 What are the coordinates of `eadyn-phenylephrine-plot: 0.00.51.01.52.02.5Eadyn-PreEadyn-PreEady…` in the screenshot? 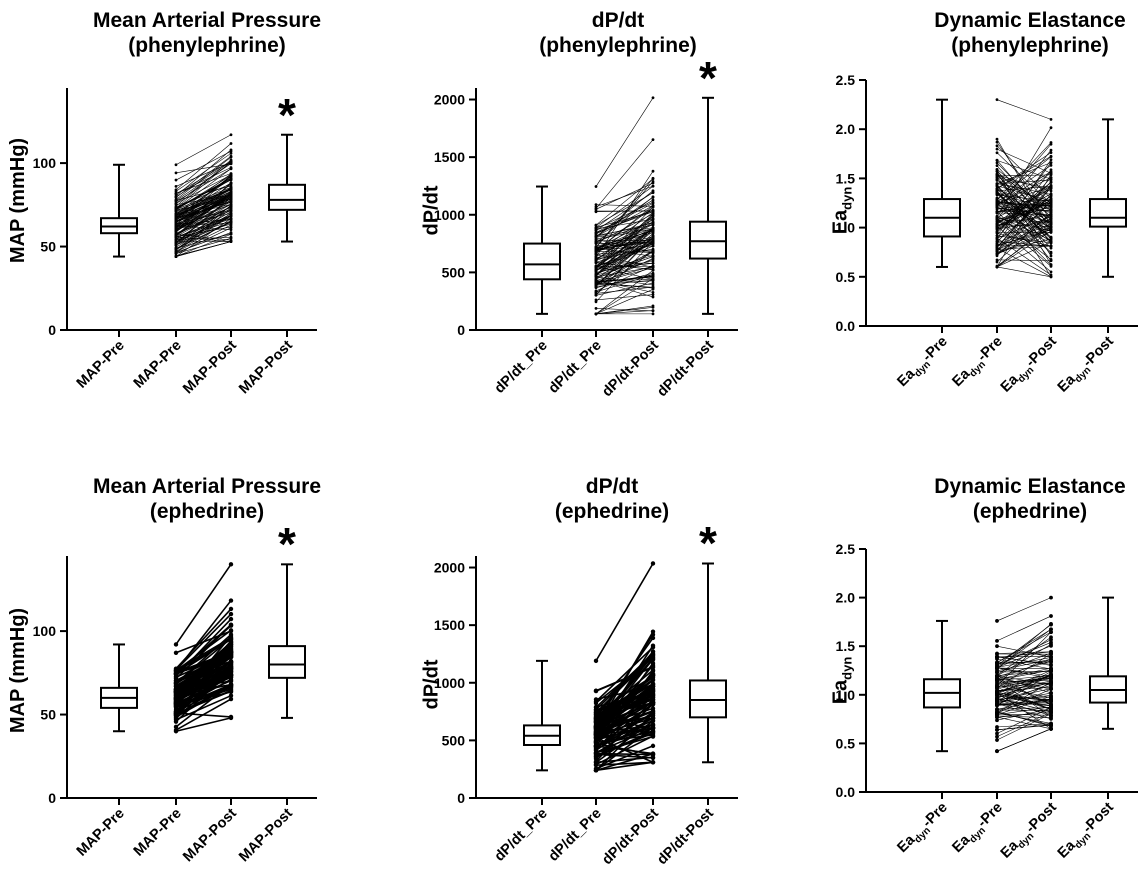 It's located at (987, 234).